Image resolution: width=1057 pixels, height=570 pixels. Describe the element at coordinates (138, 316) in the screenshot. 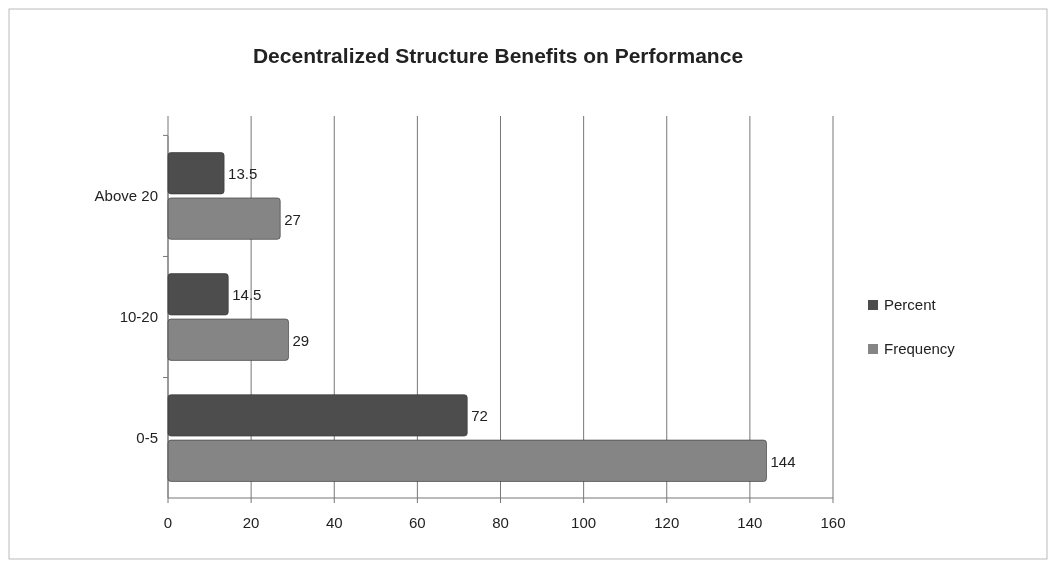

I see `y-tick-label: 10-20` at that location.